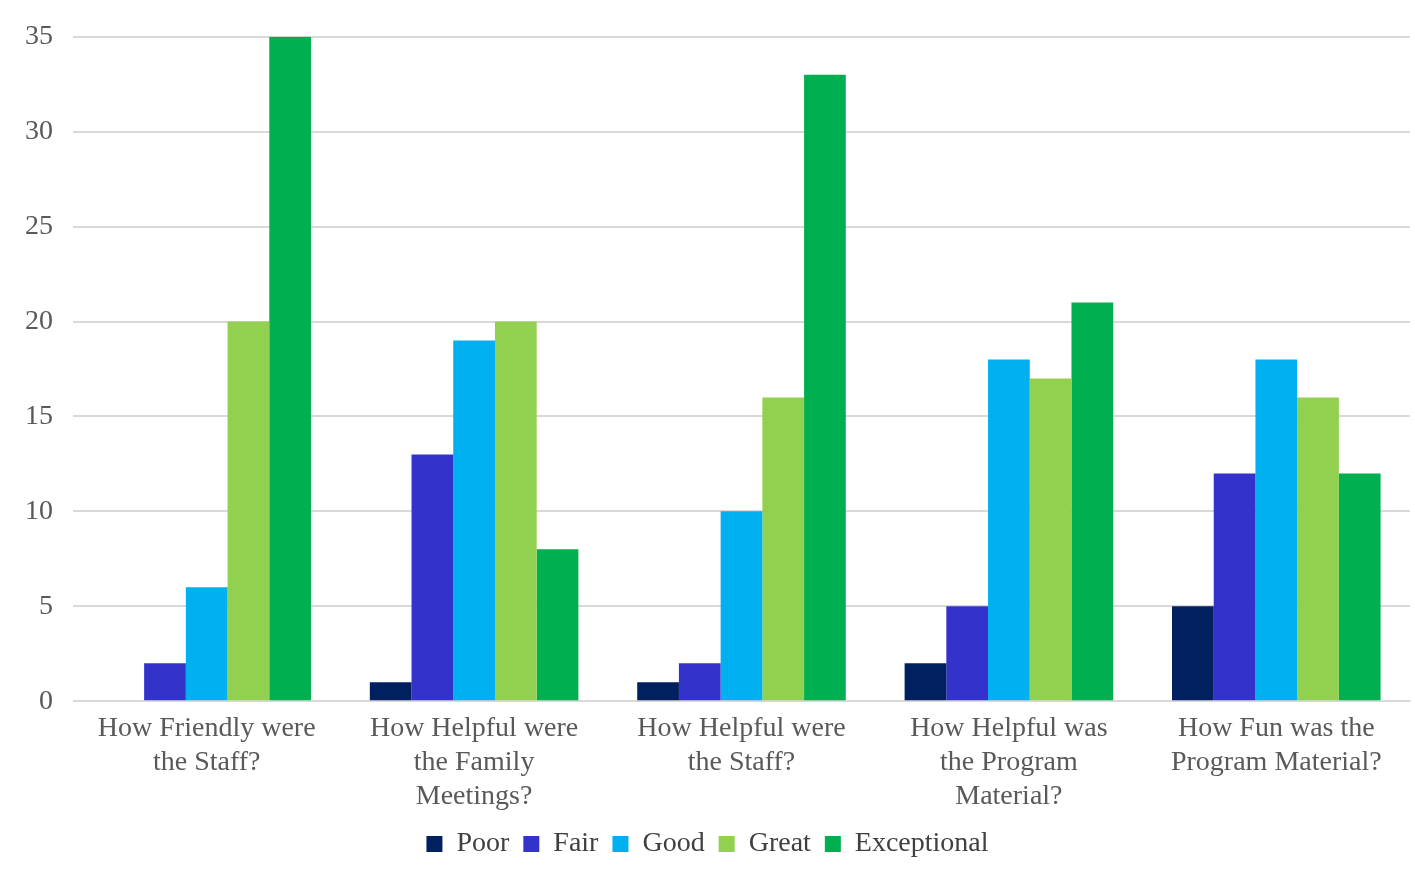 This screenshot has width=1415, height=873. What do you see at coordinates (46, 604) in the screenshot?
I see `y-tick-label: 5` at bounding box center [46, 604].